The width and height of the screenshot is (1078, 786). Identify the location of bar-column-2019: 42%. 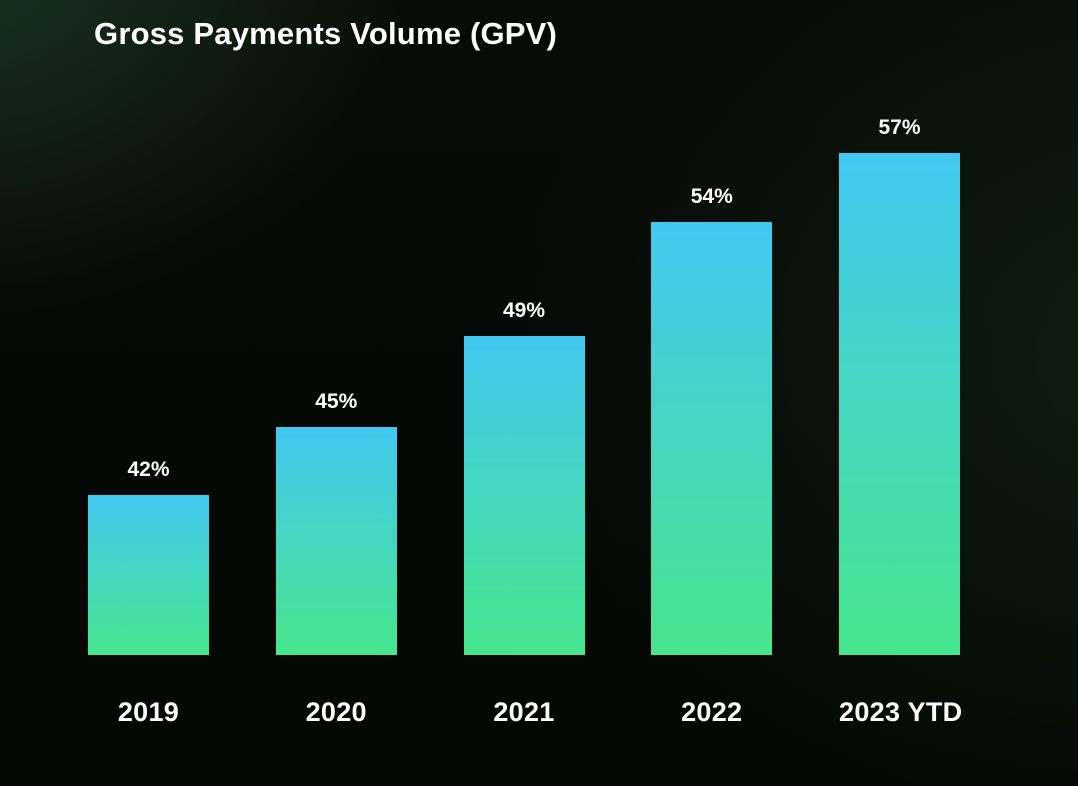
(148, 556).